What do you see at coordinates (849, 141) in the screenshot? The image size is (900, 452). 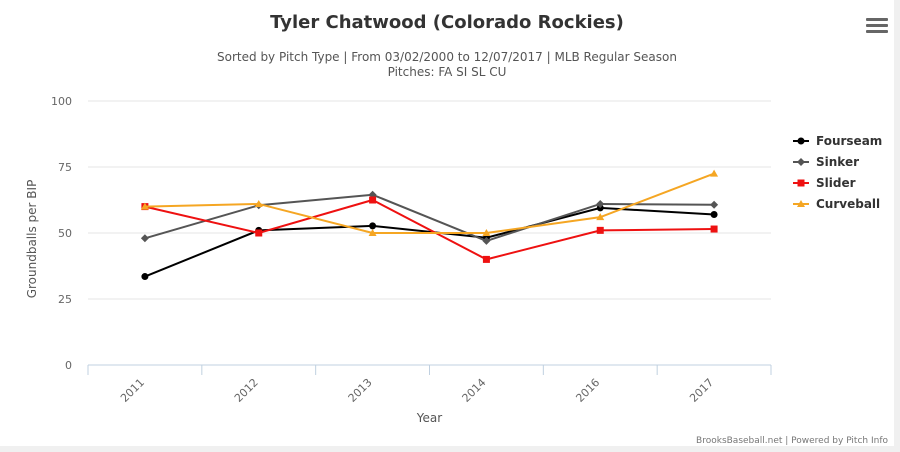 I see `legend-label-fourseam: Fourseam` at bounding box center [849, 141].